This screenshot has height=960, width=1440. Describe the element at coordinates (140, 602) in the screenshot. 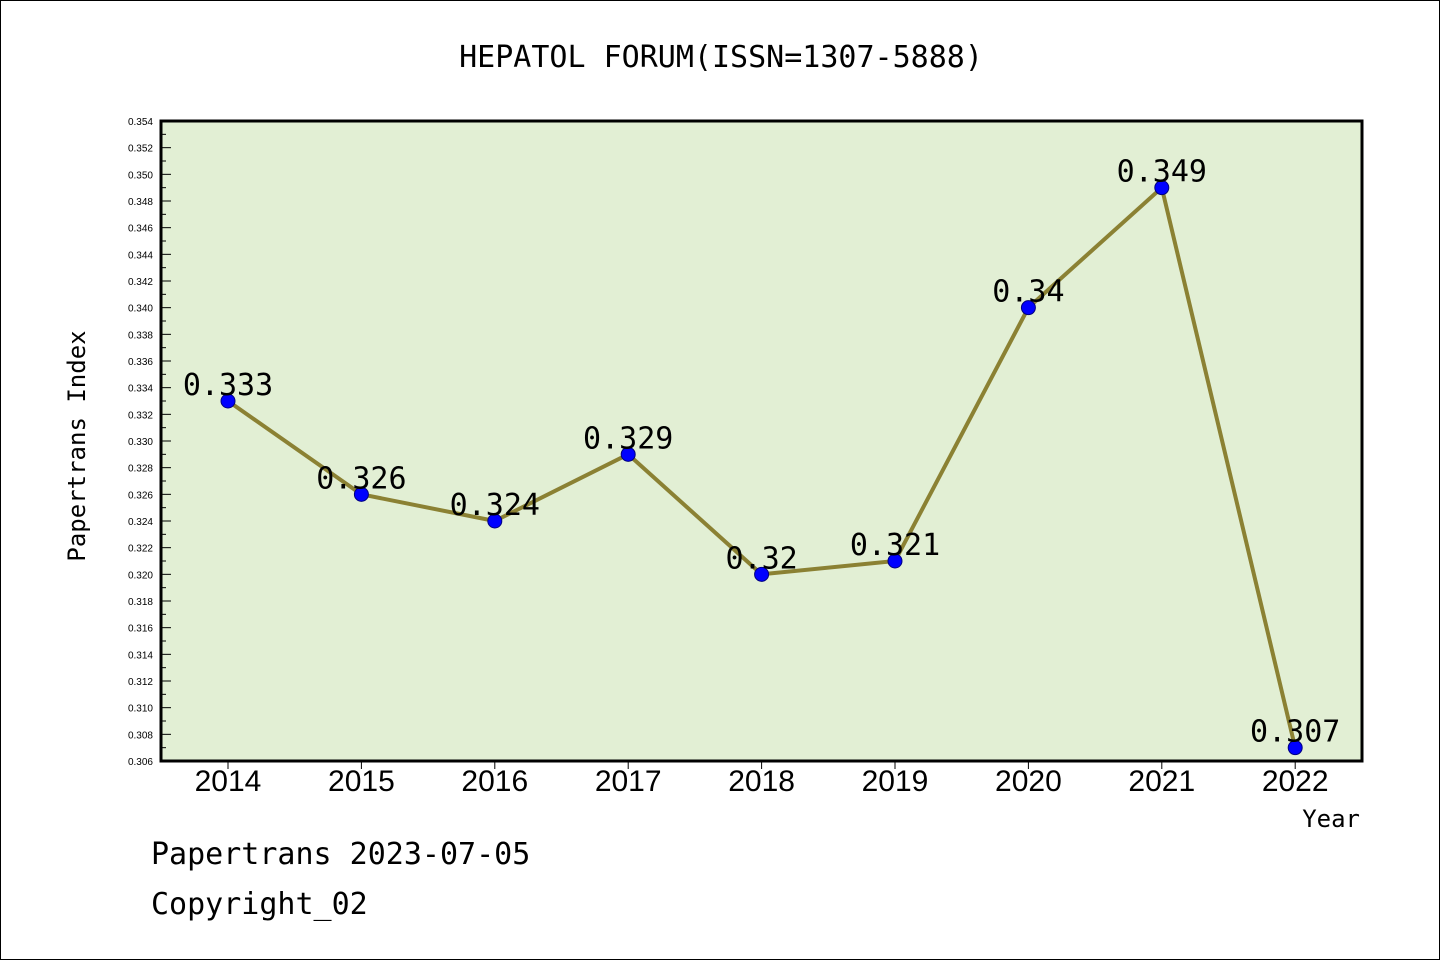

I see `y-tick-label: 0.318` at that location.